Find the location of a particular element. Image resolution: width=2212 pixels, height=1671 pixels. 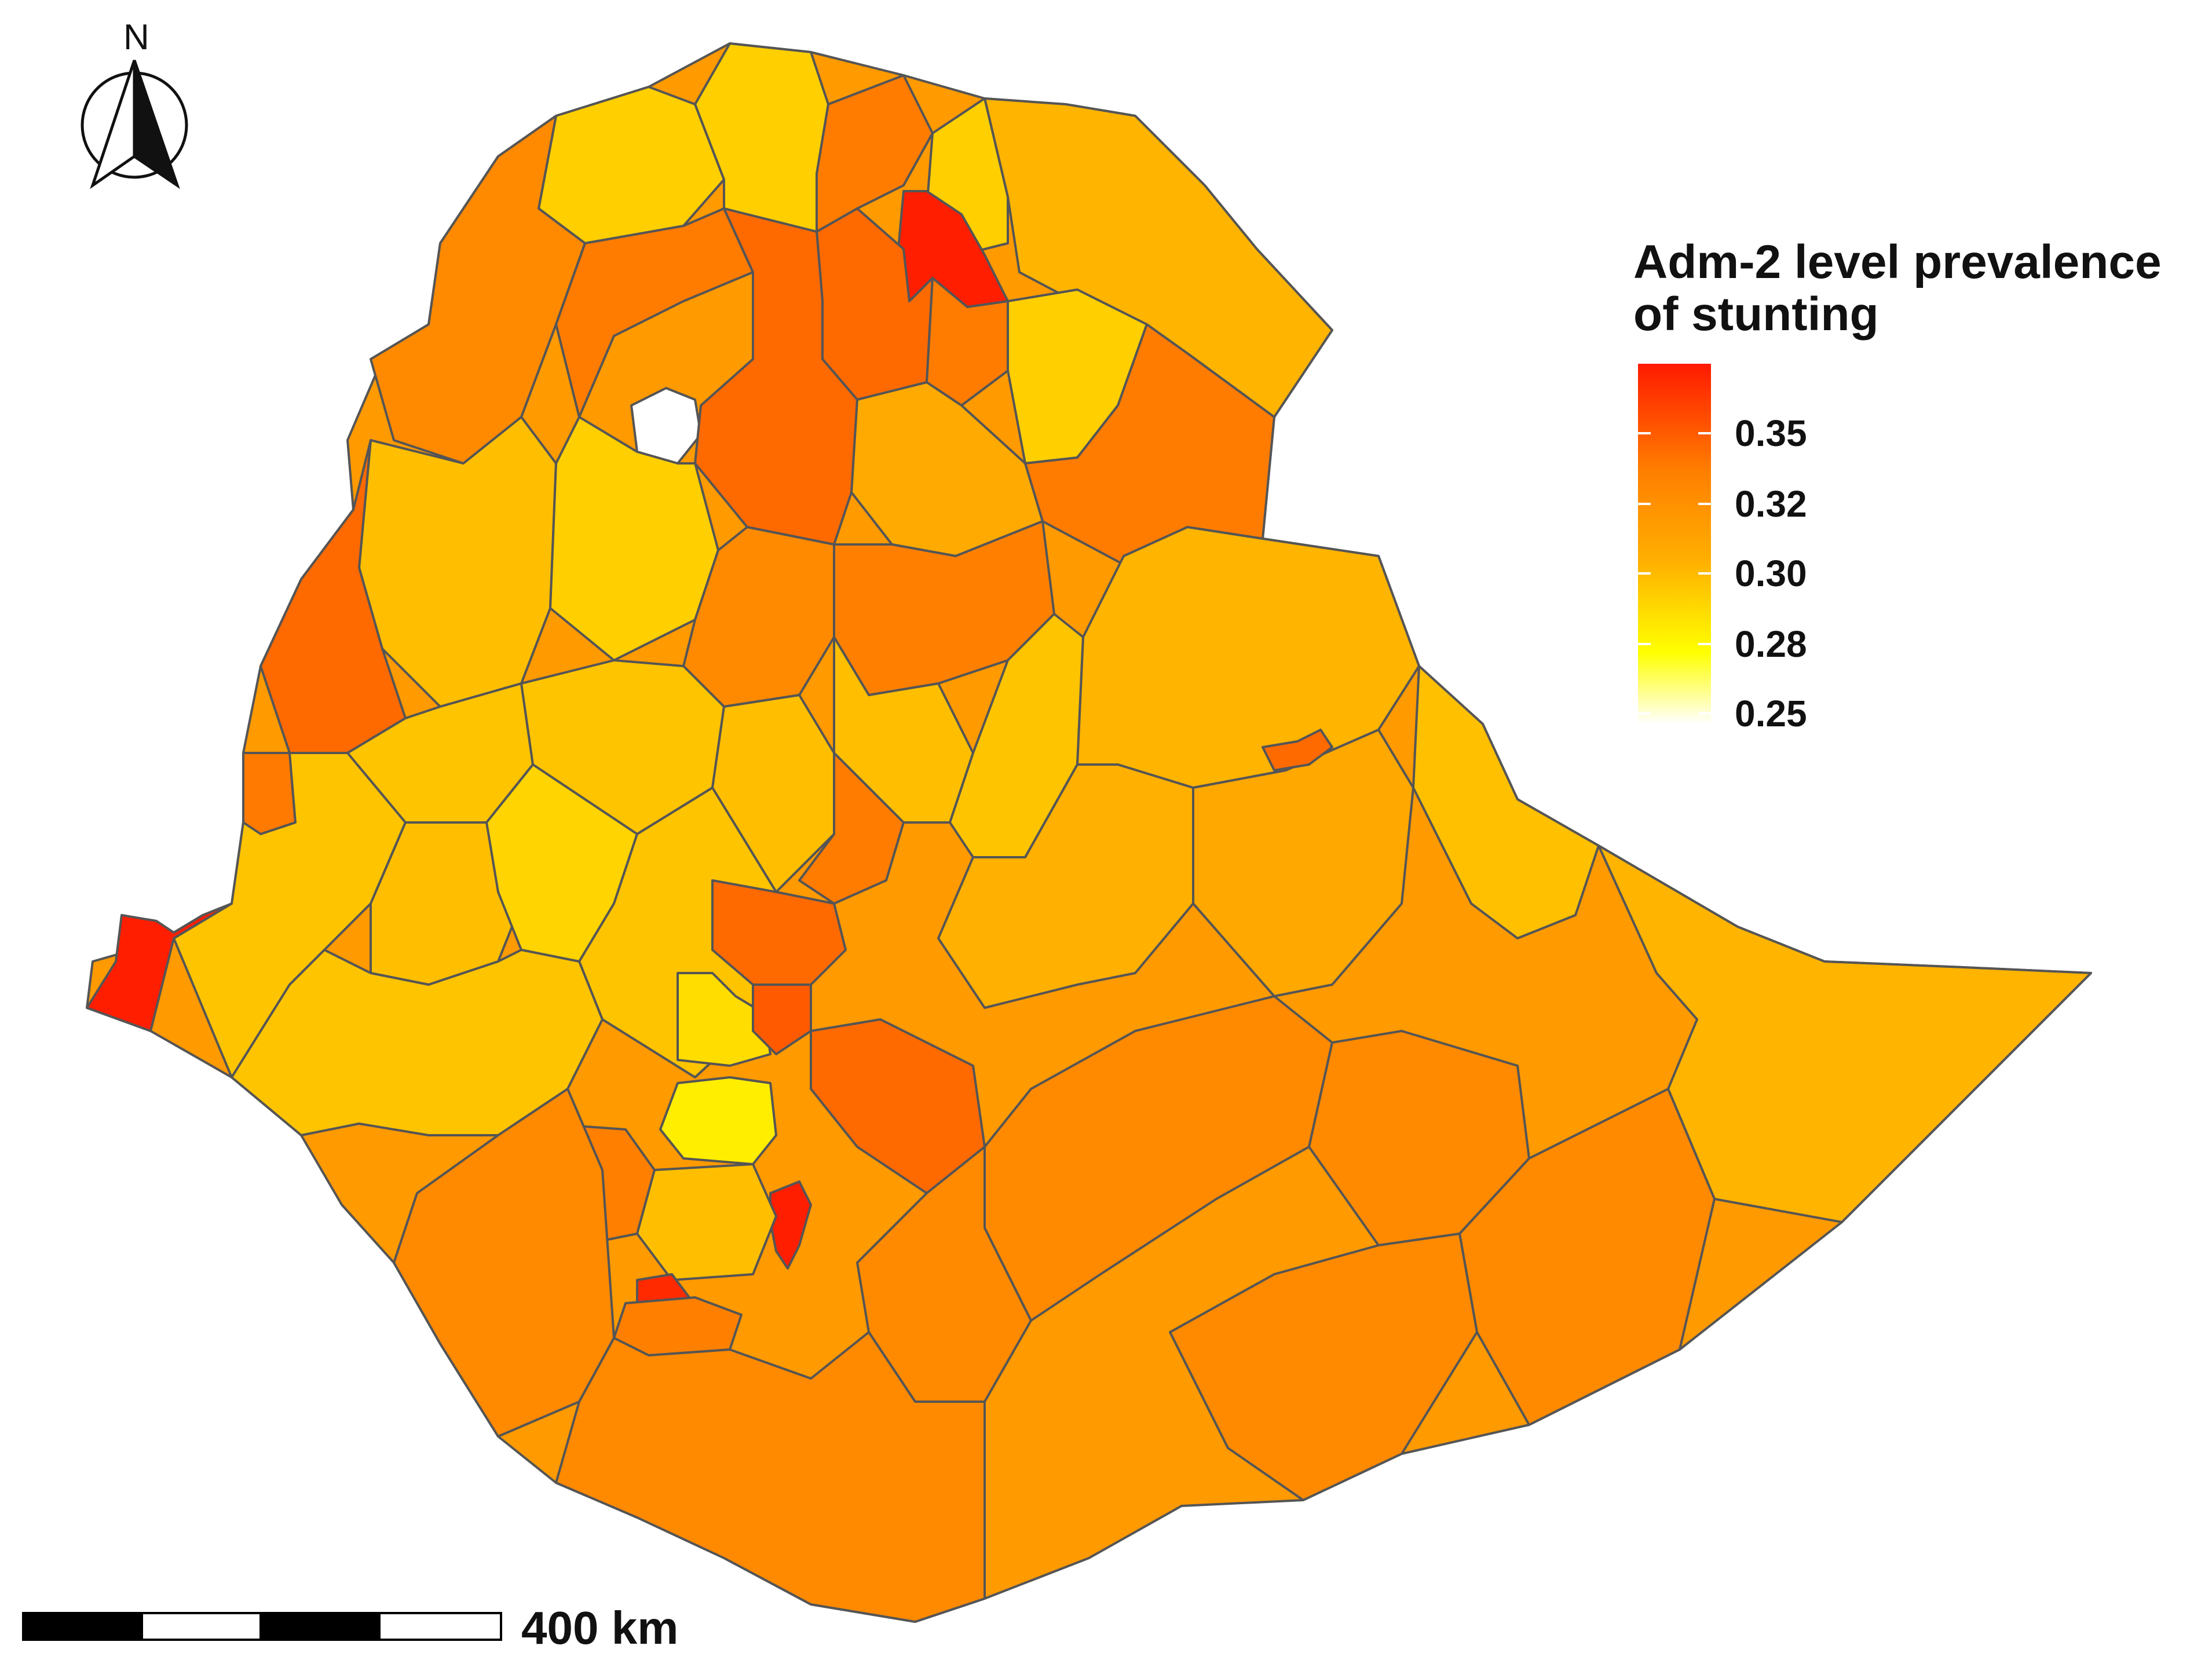

legend-color-bar is located at coordinates (1674, 544).